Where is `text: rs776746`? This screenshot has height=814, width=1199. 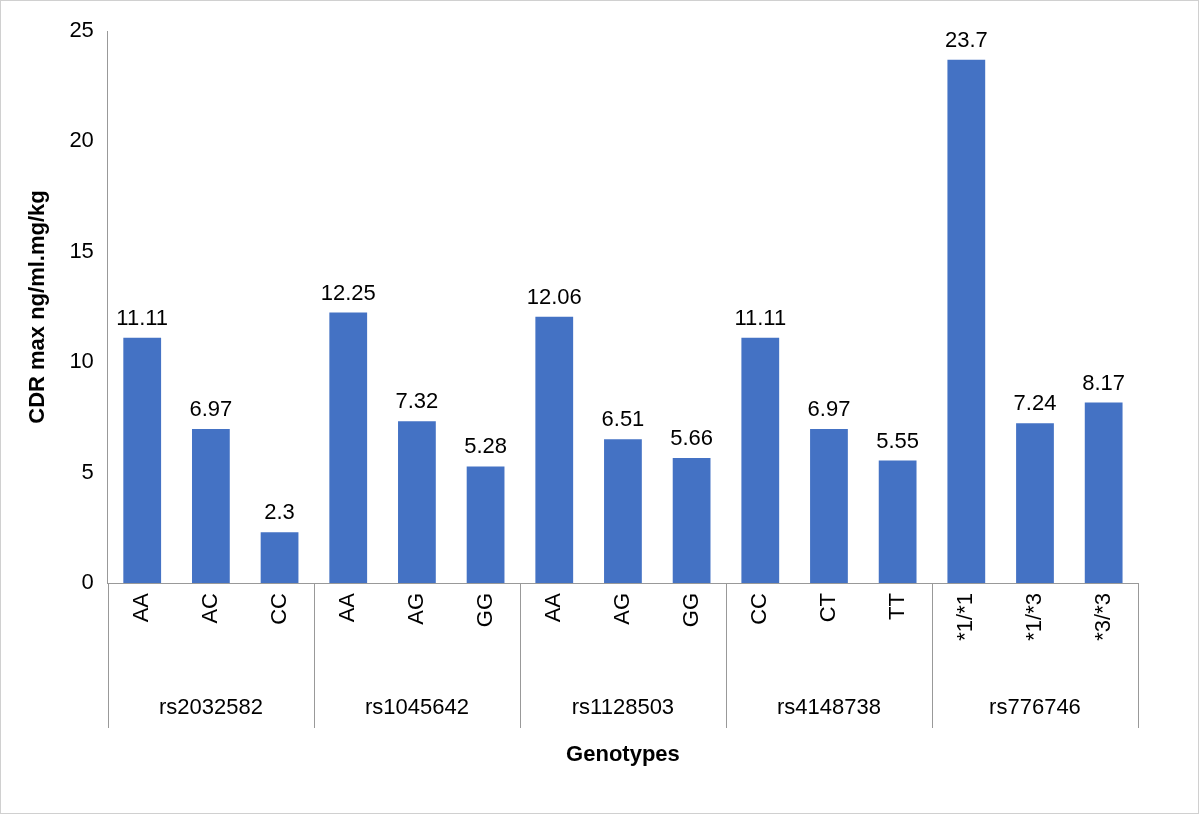
text: rs776746 is located at coordinates (1035, 707).